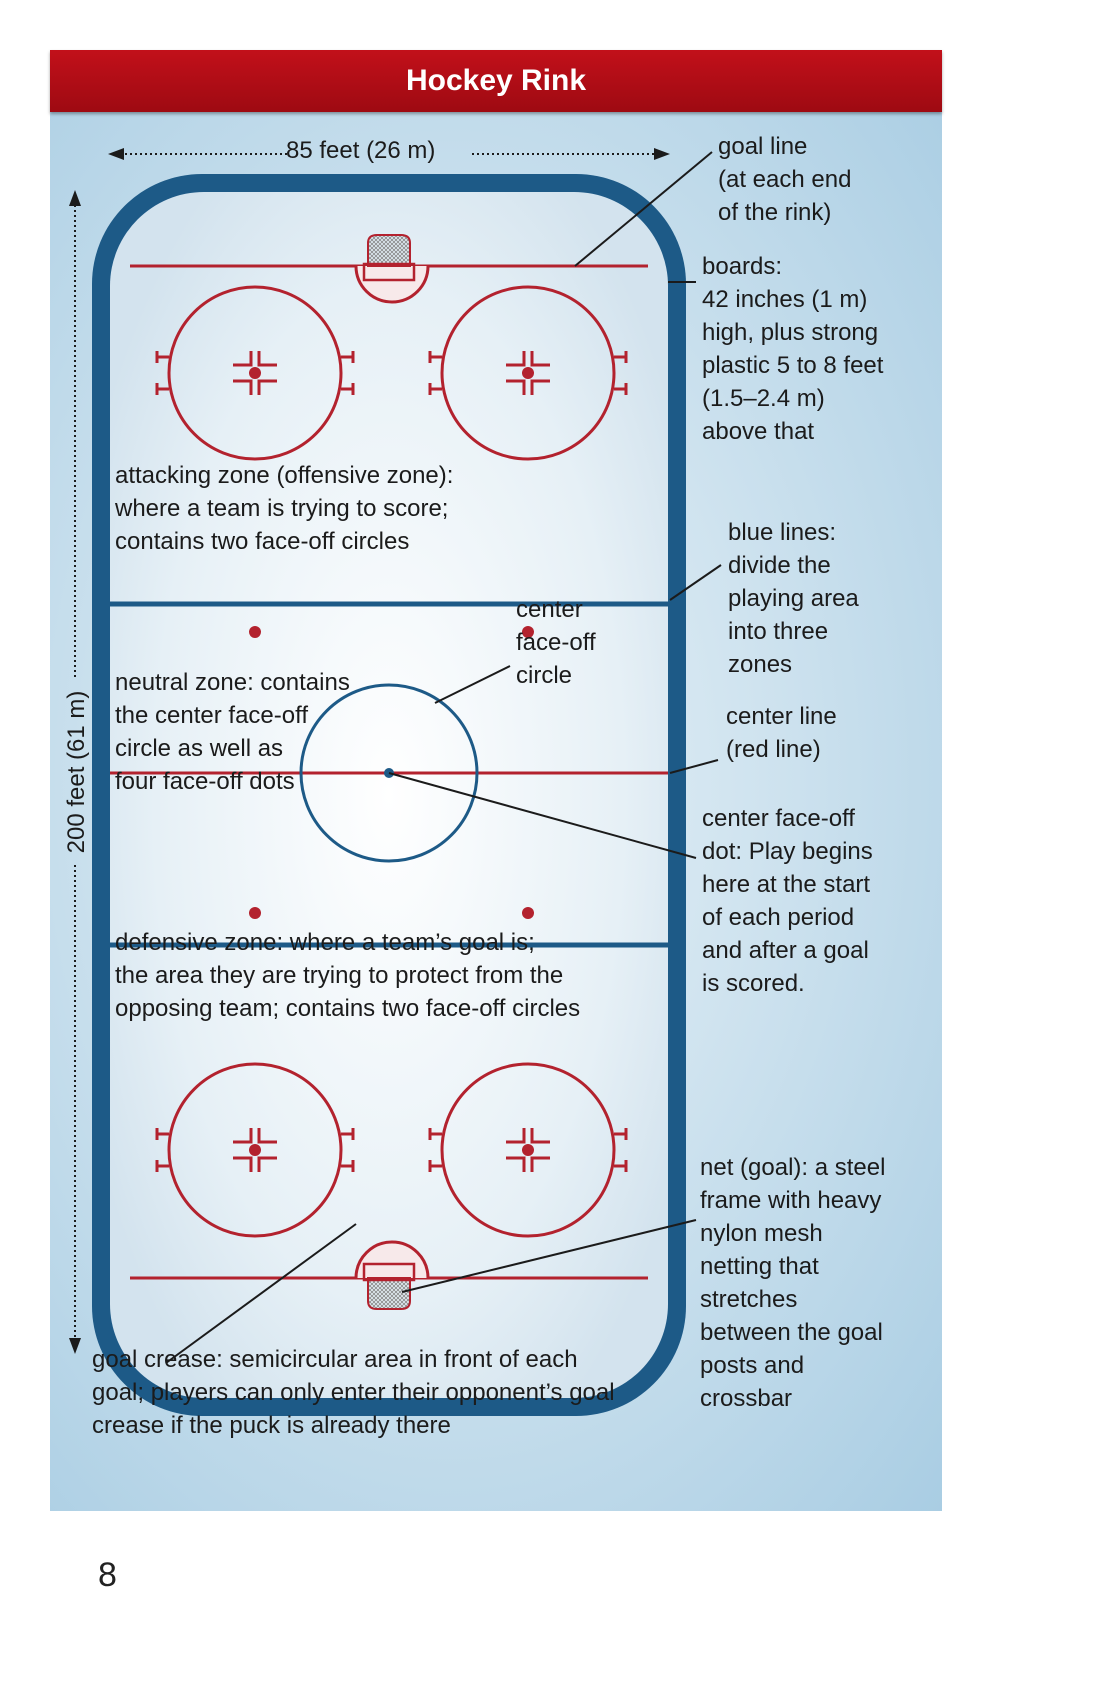 The image size is (1100, 1700). I want to click on goal-crease-leader, so click(261, 1293).